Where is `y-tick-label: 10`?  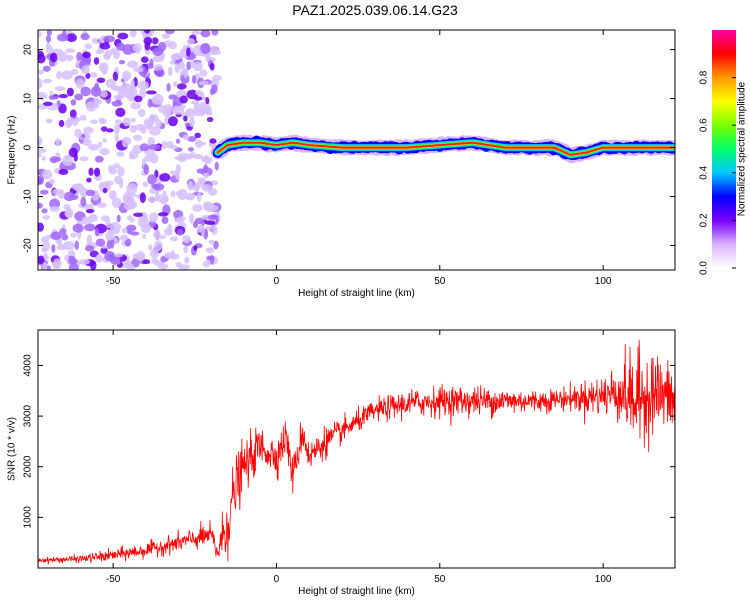 y-tick-label: 10 is located at coordinates (28, 99).